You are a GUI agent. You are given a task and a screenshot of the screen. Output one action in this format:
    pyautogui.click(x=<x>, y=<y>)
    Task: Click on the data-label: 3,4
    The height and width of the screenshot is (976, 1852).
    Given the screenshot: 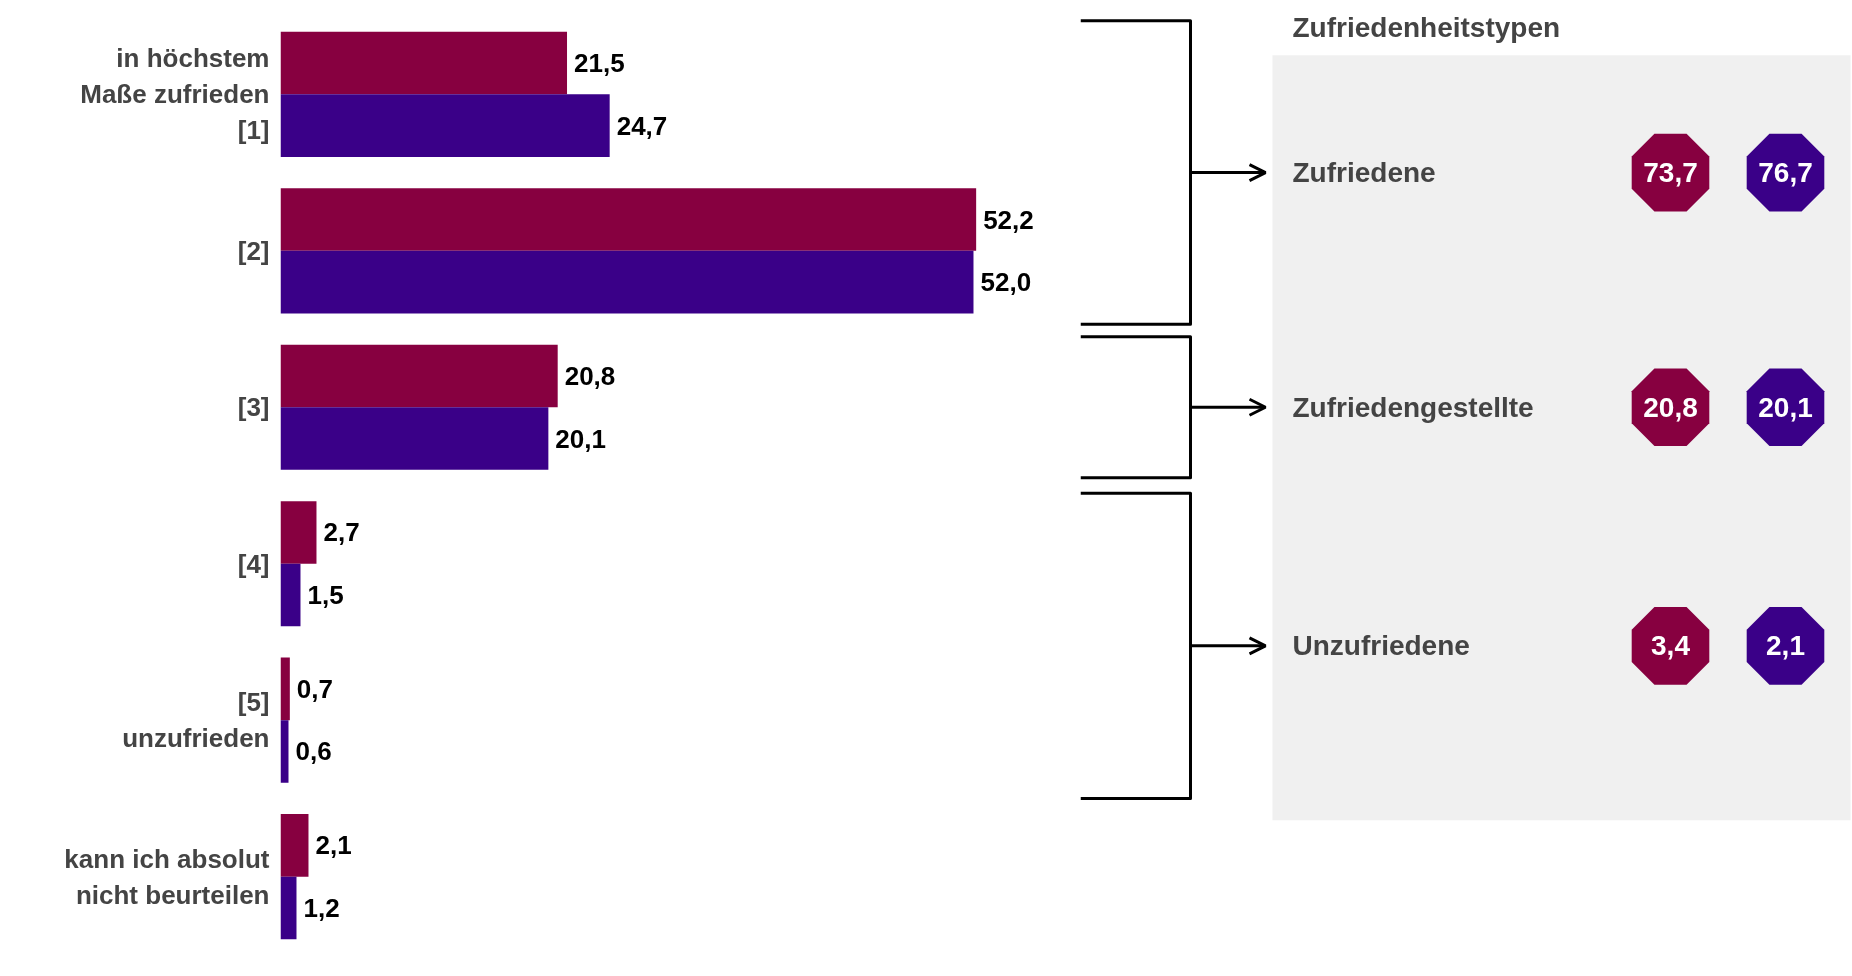 What is the action you would take?
    pyautogui.click(x=1671, y=646)
    